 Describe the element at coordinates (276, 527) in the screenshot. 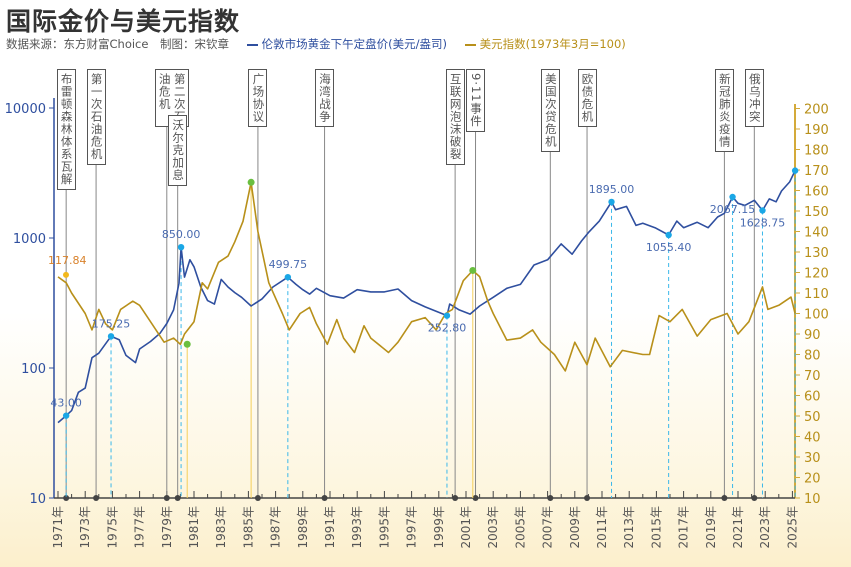

I see `x-tick-label: 1987年` at that location.